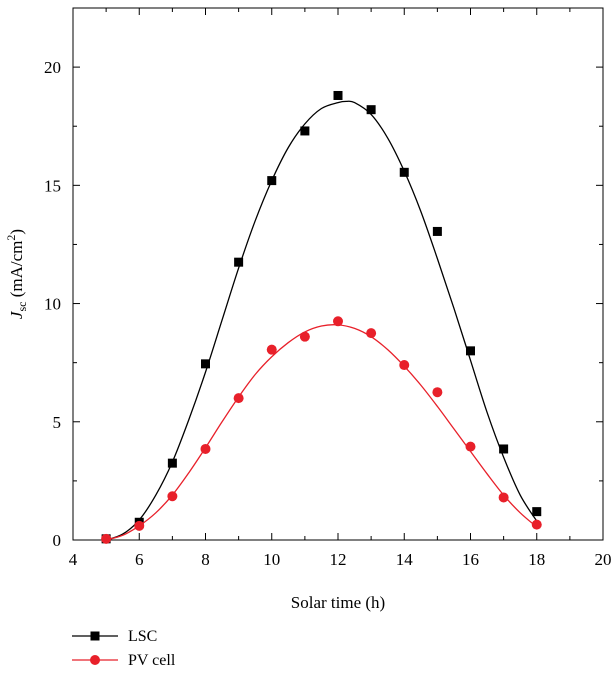 The width and height of the screenshot is (613, 678). What do you see at coordinates (124, 648) in the screenshot?
I see `legend: LSC PV cell` at bounding box center [124, 648].